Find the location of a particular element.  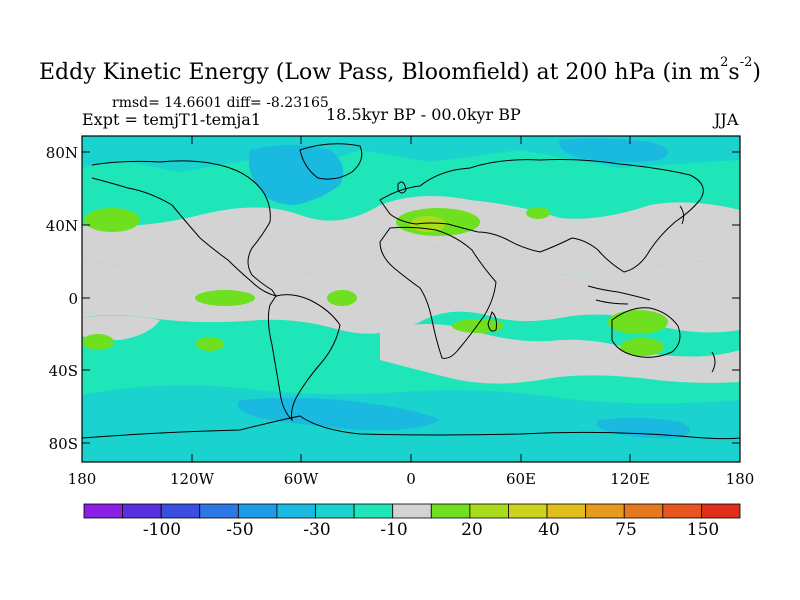

lat-label-40n: 40N is located at coordinates (61, 226).